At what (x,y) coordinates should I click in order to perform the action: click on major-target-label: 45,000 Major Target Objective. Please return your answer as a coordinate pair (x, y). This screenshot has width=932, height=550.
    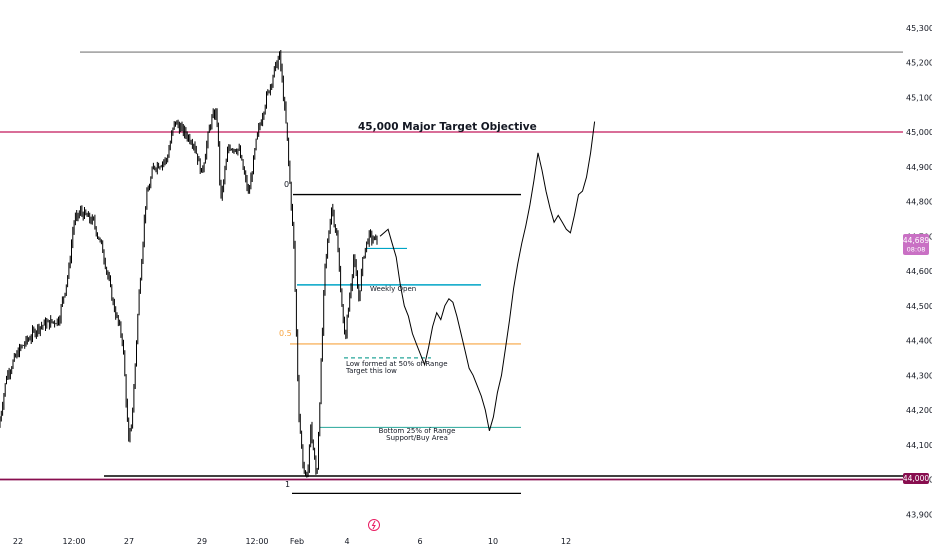
    Looking at the image, I should click on (447, 127).